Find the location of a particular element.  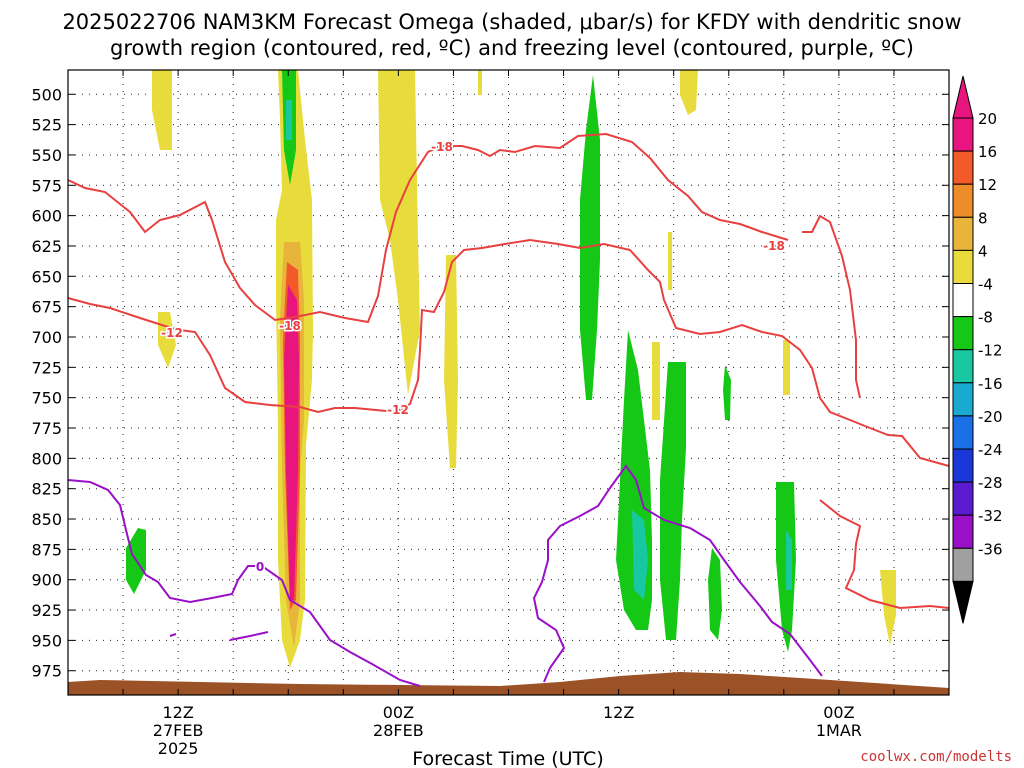

y-tick-label: 925 is located at coordinates (46, 610).